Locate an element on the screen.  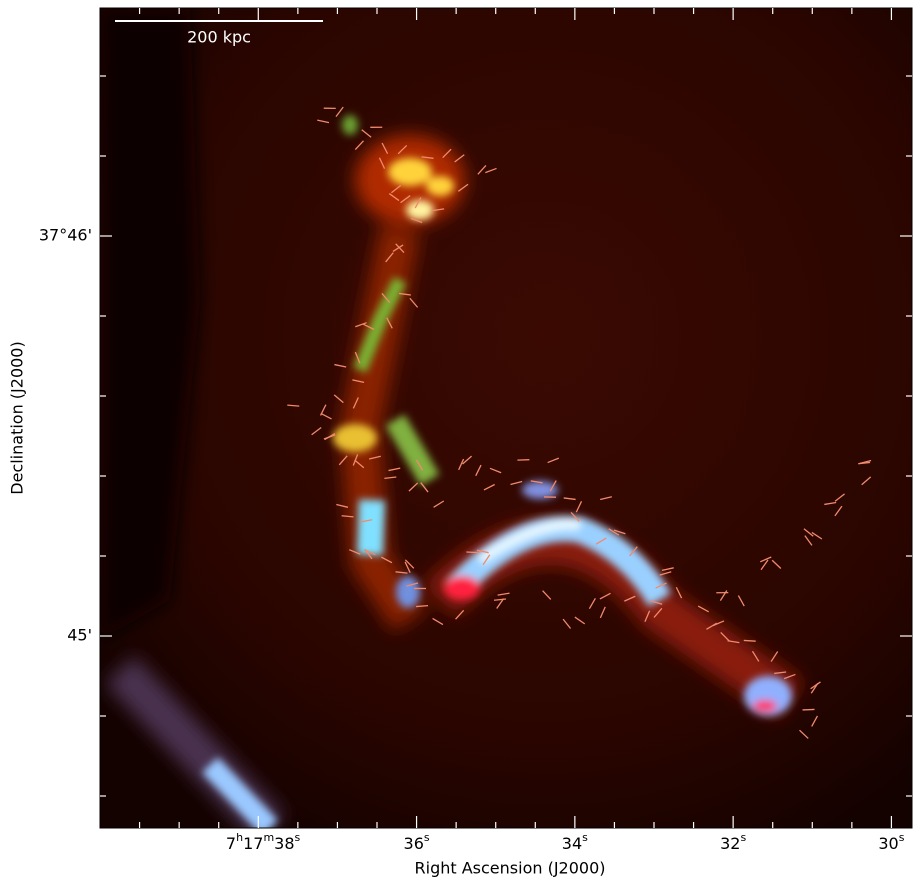
x-tick-label: 34s is located at coordinates (575, 842).